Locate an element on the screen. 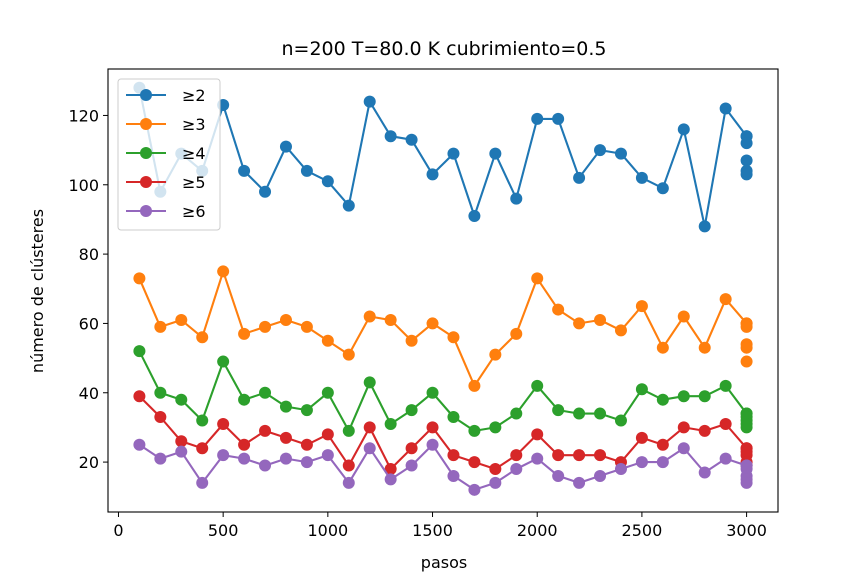  legend-item: ≥3 is located at coordinates (166, 124).